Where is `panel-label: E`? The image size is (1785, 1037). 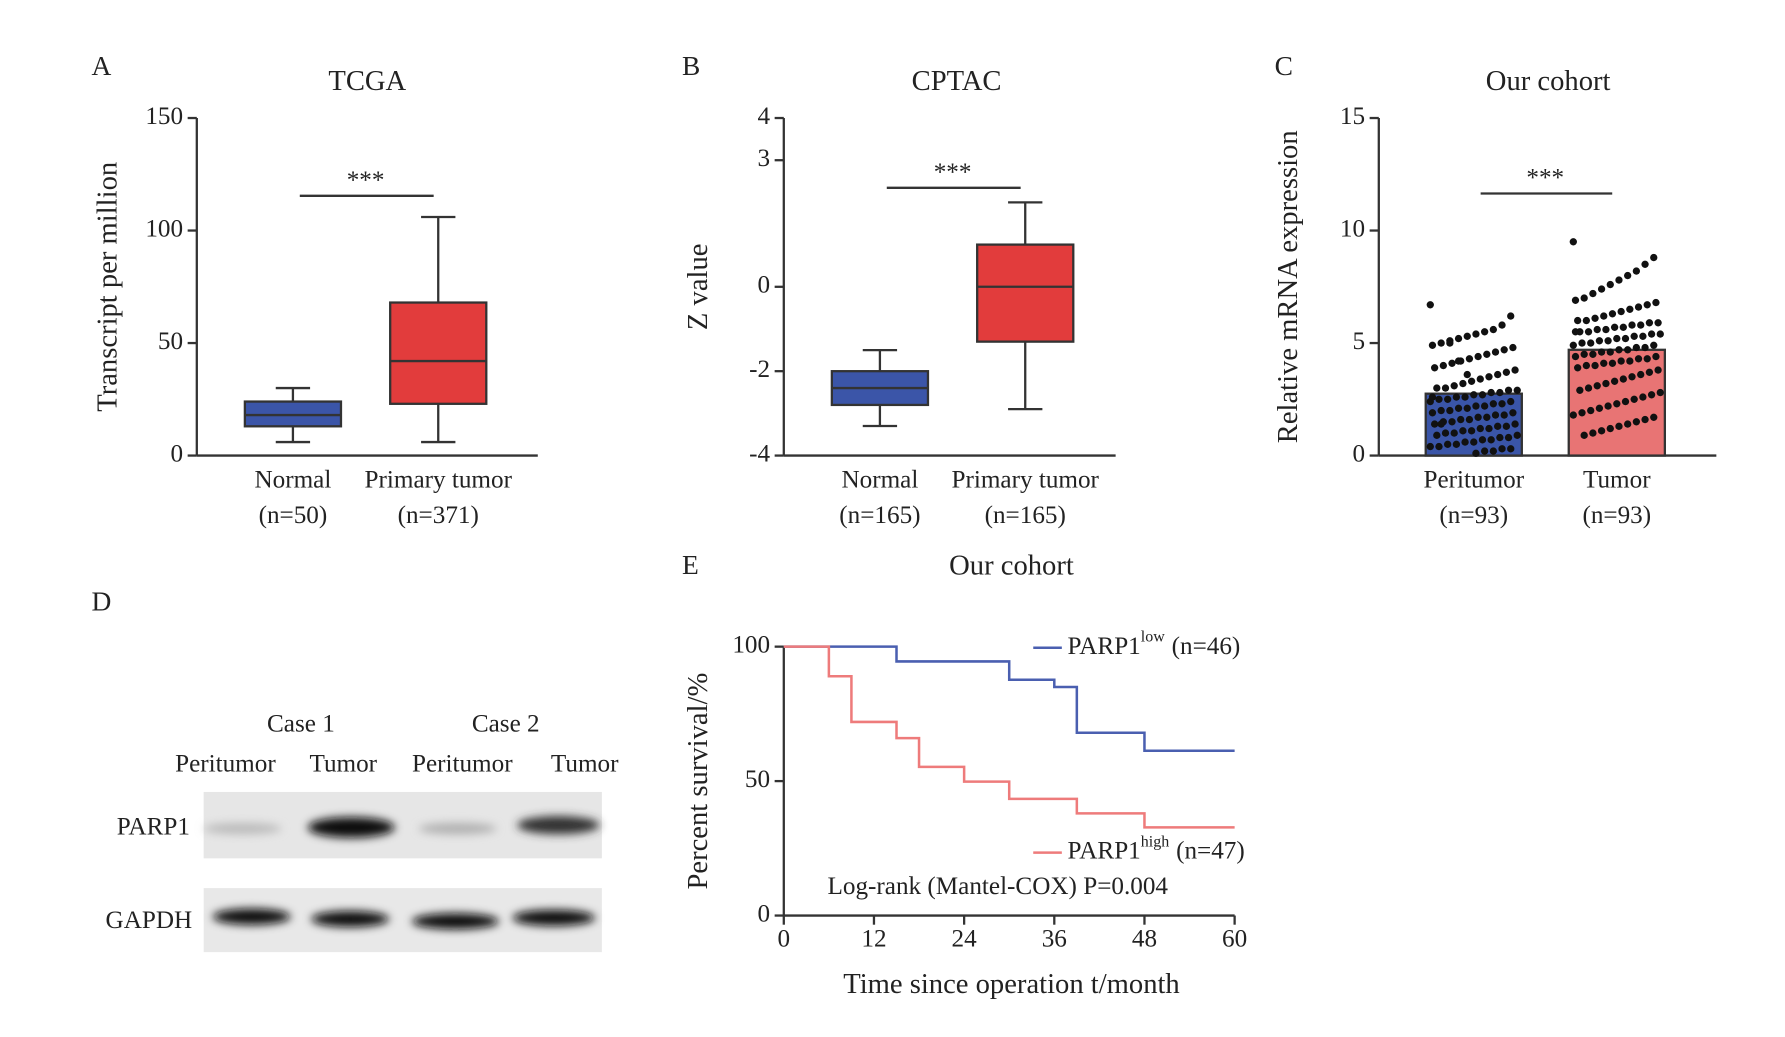
panel-label: E is located at coordinates (690, 565).